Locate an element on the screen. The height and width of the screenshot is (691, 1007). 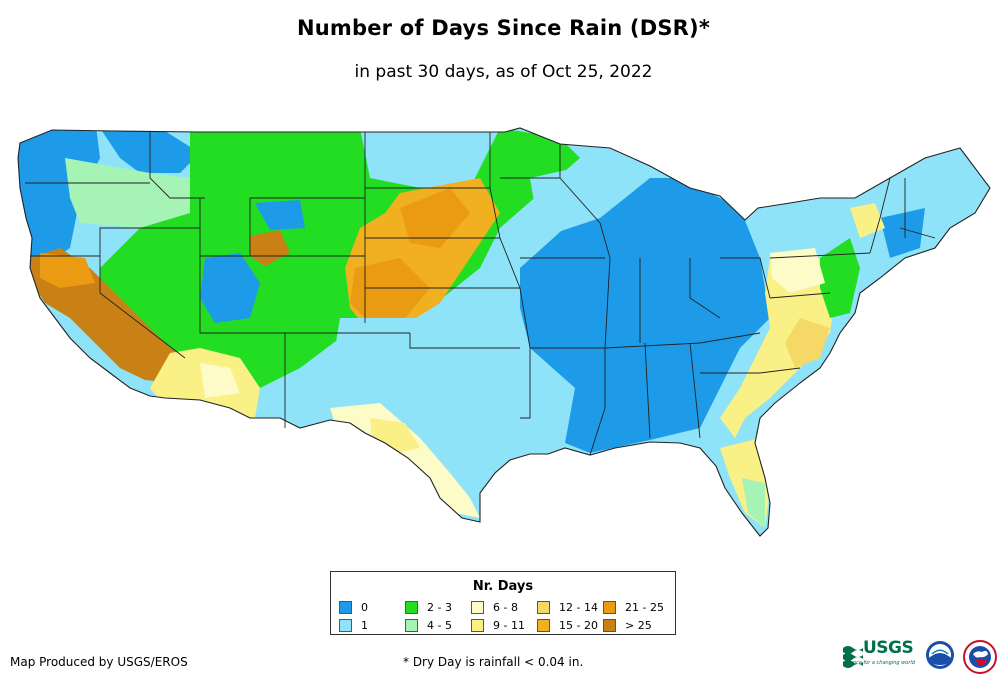
legend-item: 6 - 8 is located at coordinates (504, 607).